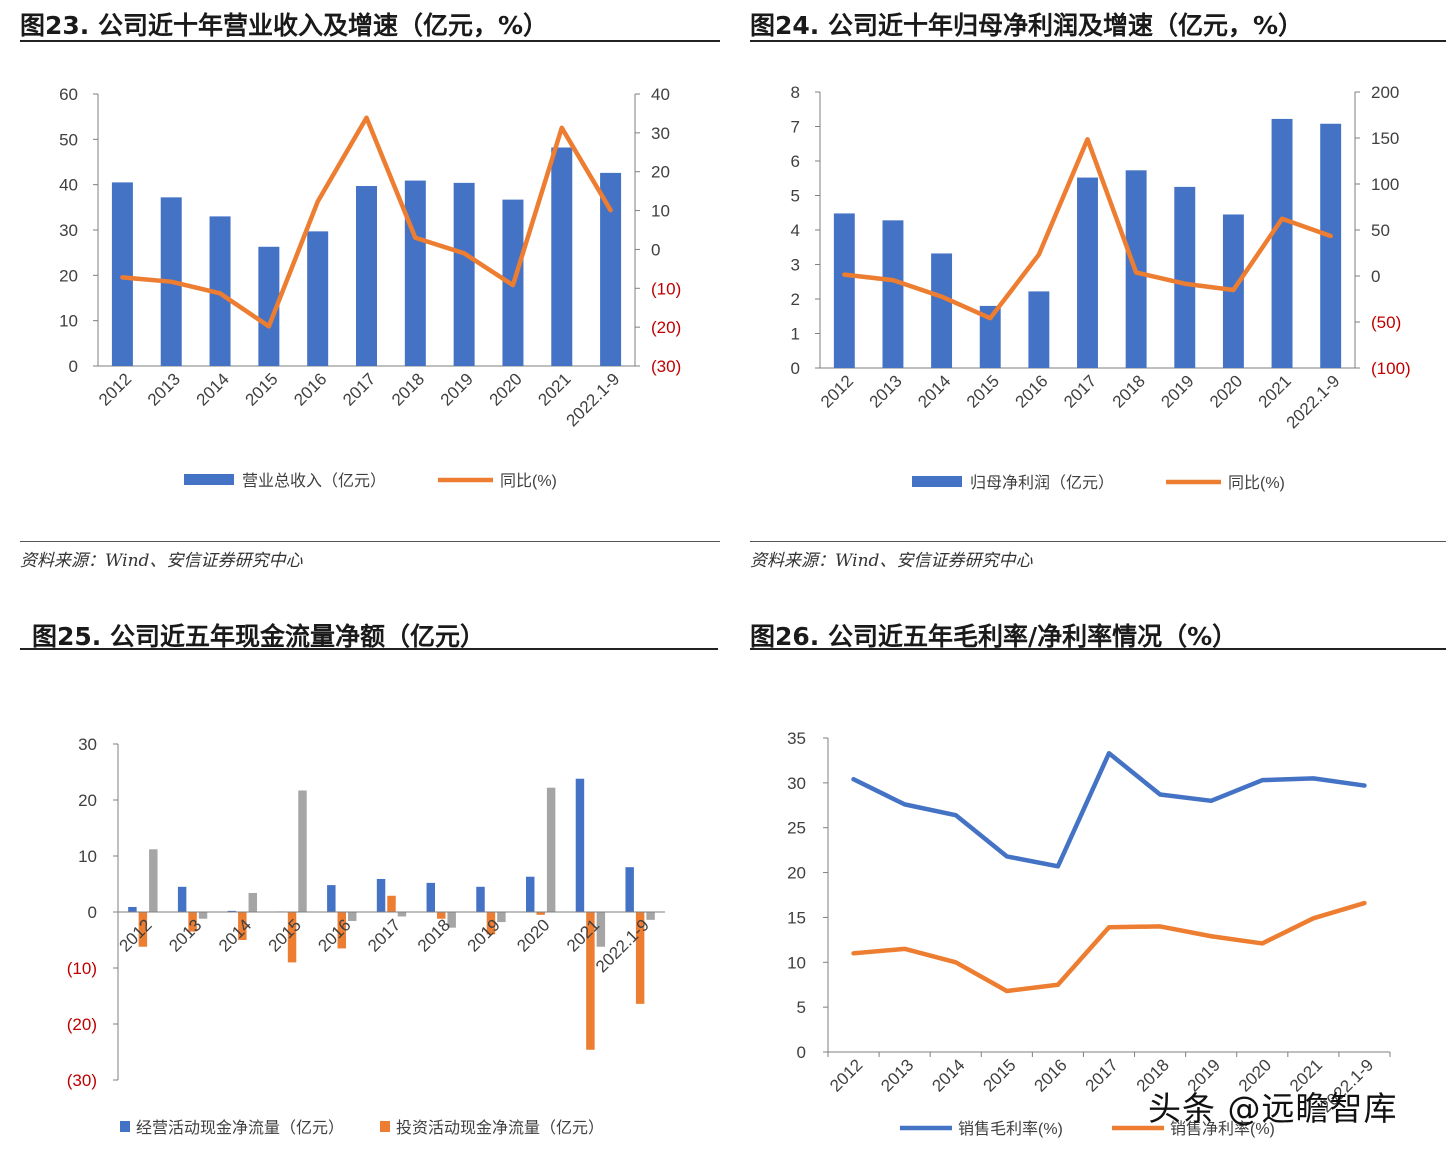 The width and height of the screenshot is (1448, 1155). Describe the element at coordinates (161, 561) in the screenshot. I see `fig23-source: 资料来源：Wind、安信证券研究中心` at that location.